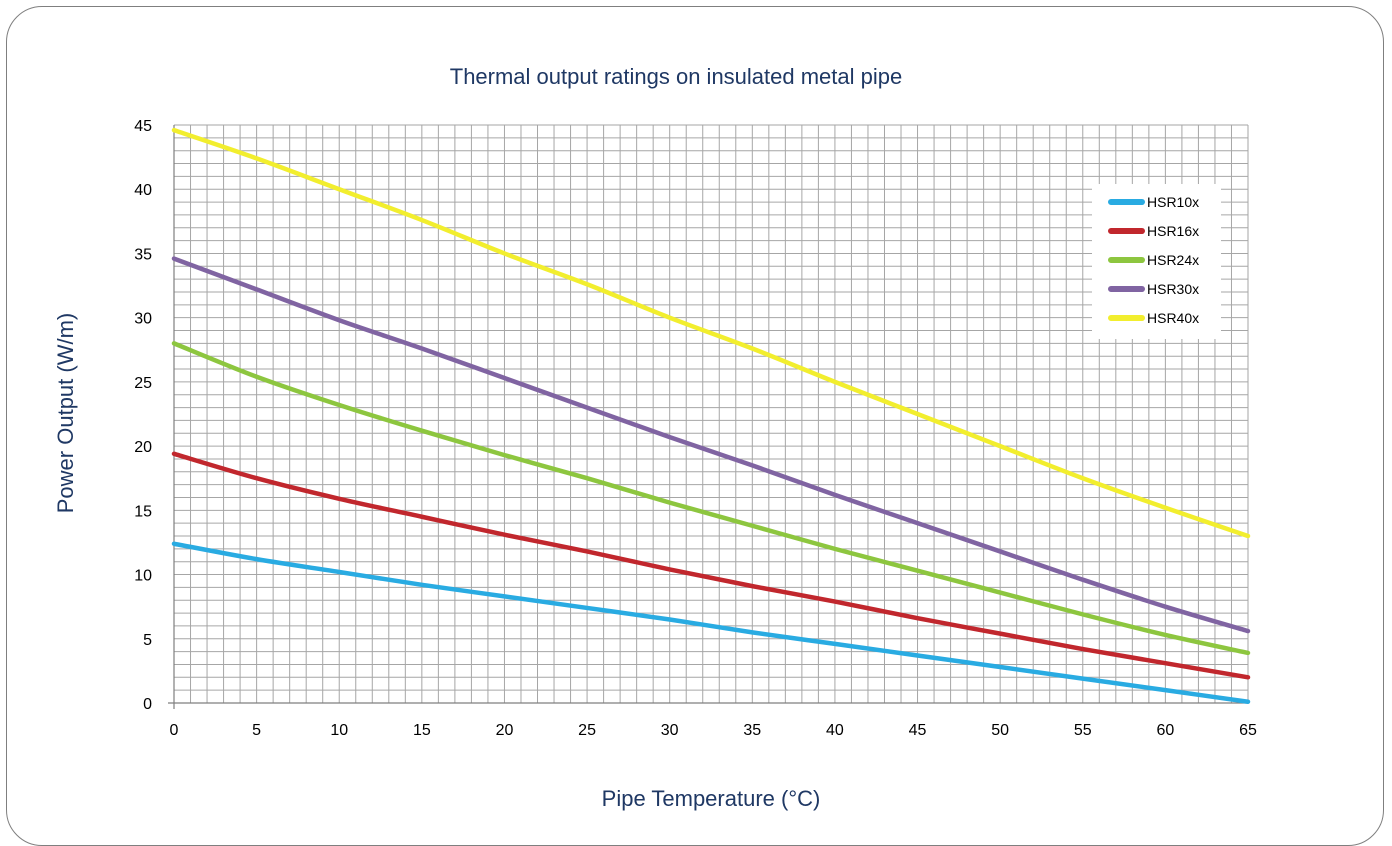 Image resolution: width=1392 pixels, height=846 pixels. I want to click on legend-label-hsr24x: HSR24x, so click(1173, 260).